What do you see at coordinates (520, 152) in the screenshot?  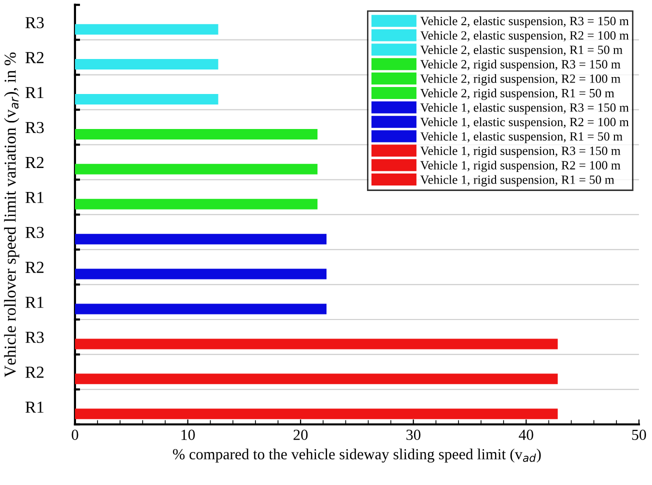 I see `legend-label: Vehicle 1, rigid suspension, R3 = 150 m` at bounding box center [520, 152].